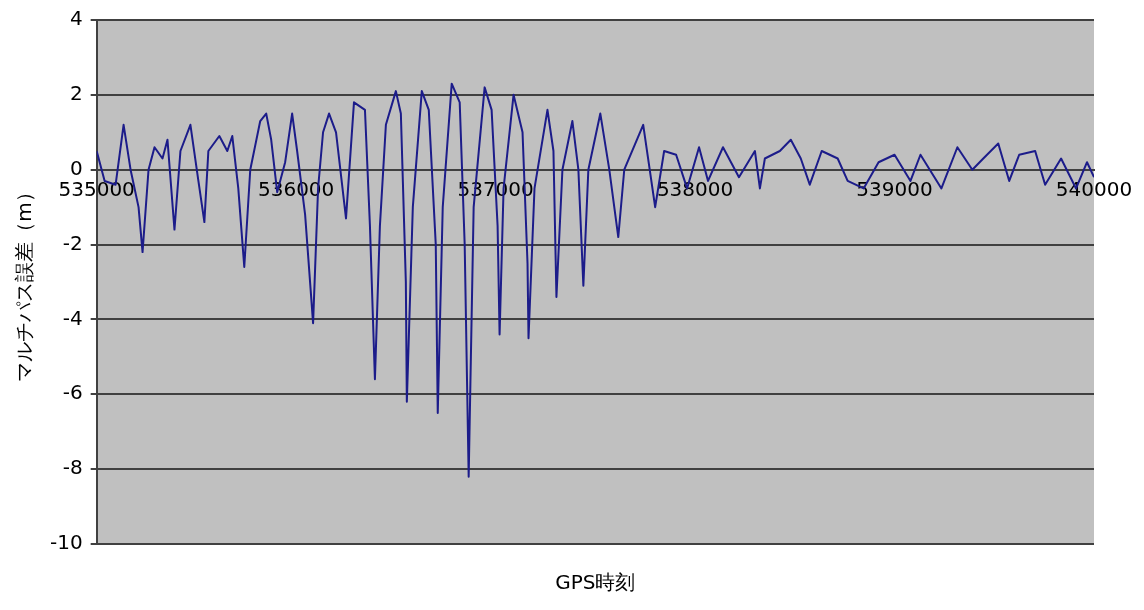  What do you see at coordinates (76, 167) in the screenshot?
I see `y-tick-label: 0` at bounding box center [76, 167].